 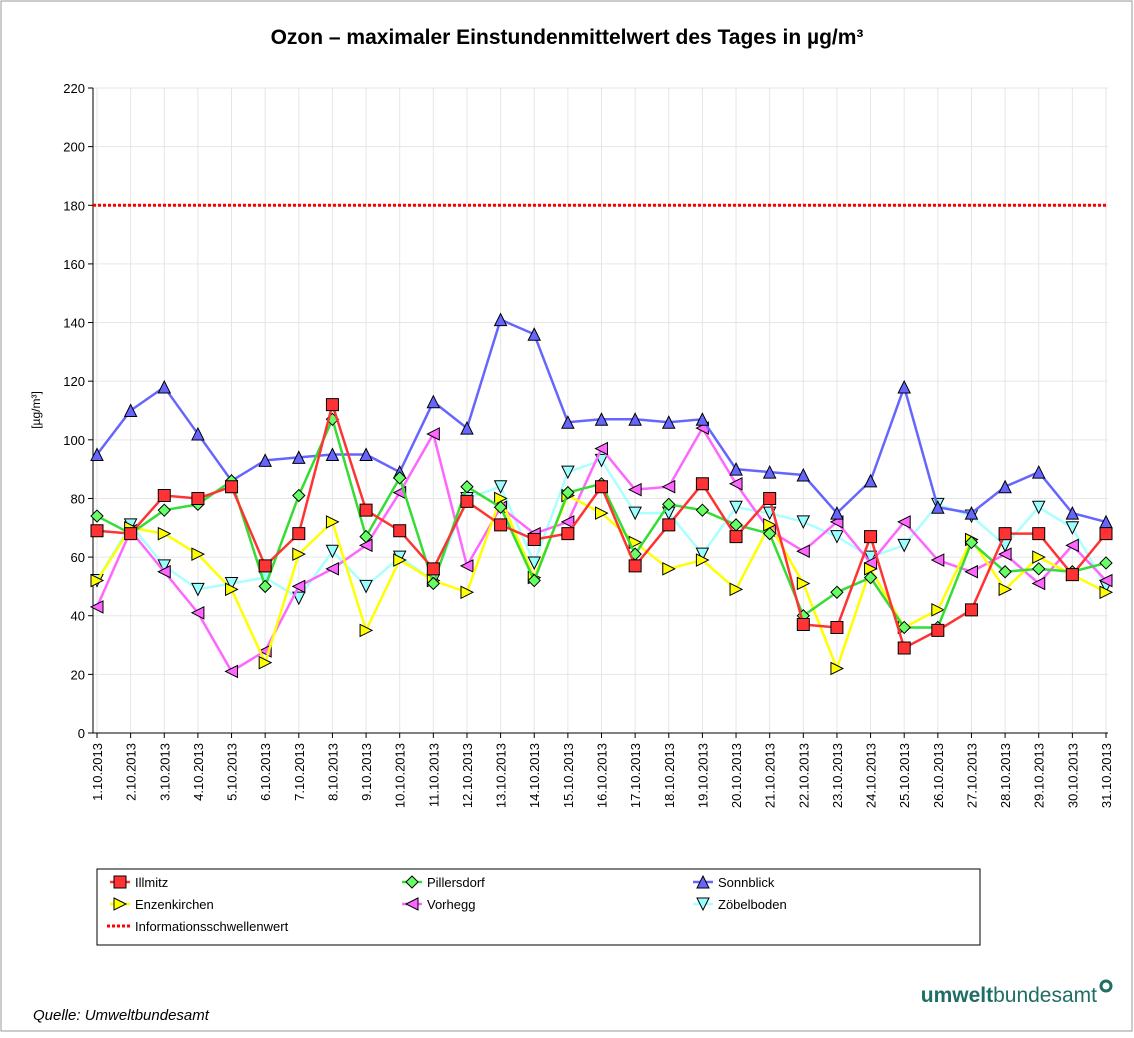 What do you see at coordinates (456, 882) in the screenshot?
I see `legend-label: Pillersdorf` at bounding box center [456, 882].